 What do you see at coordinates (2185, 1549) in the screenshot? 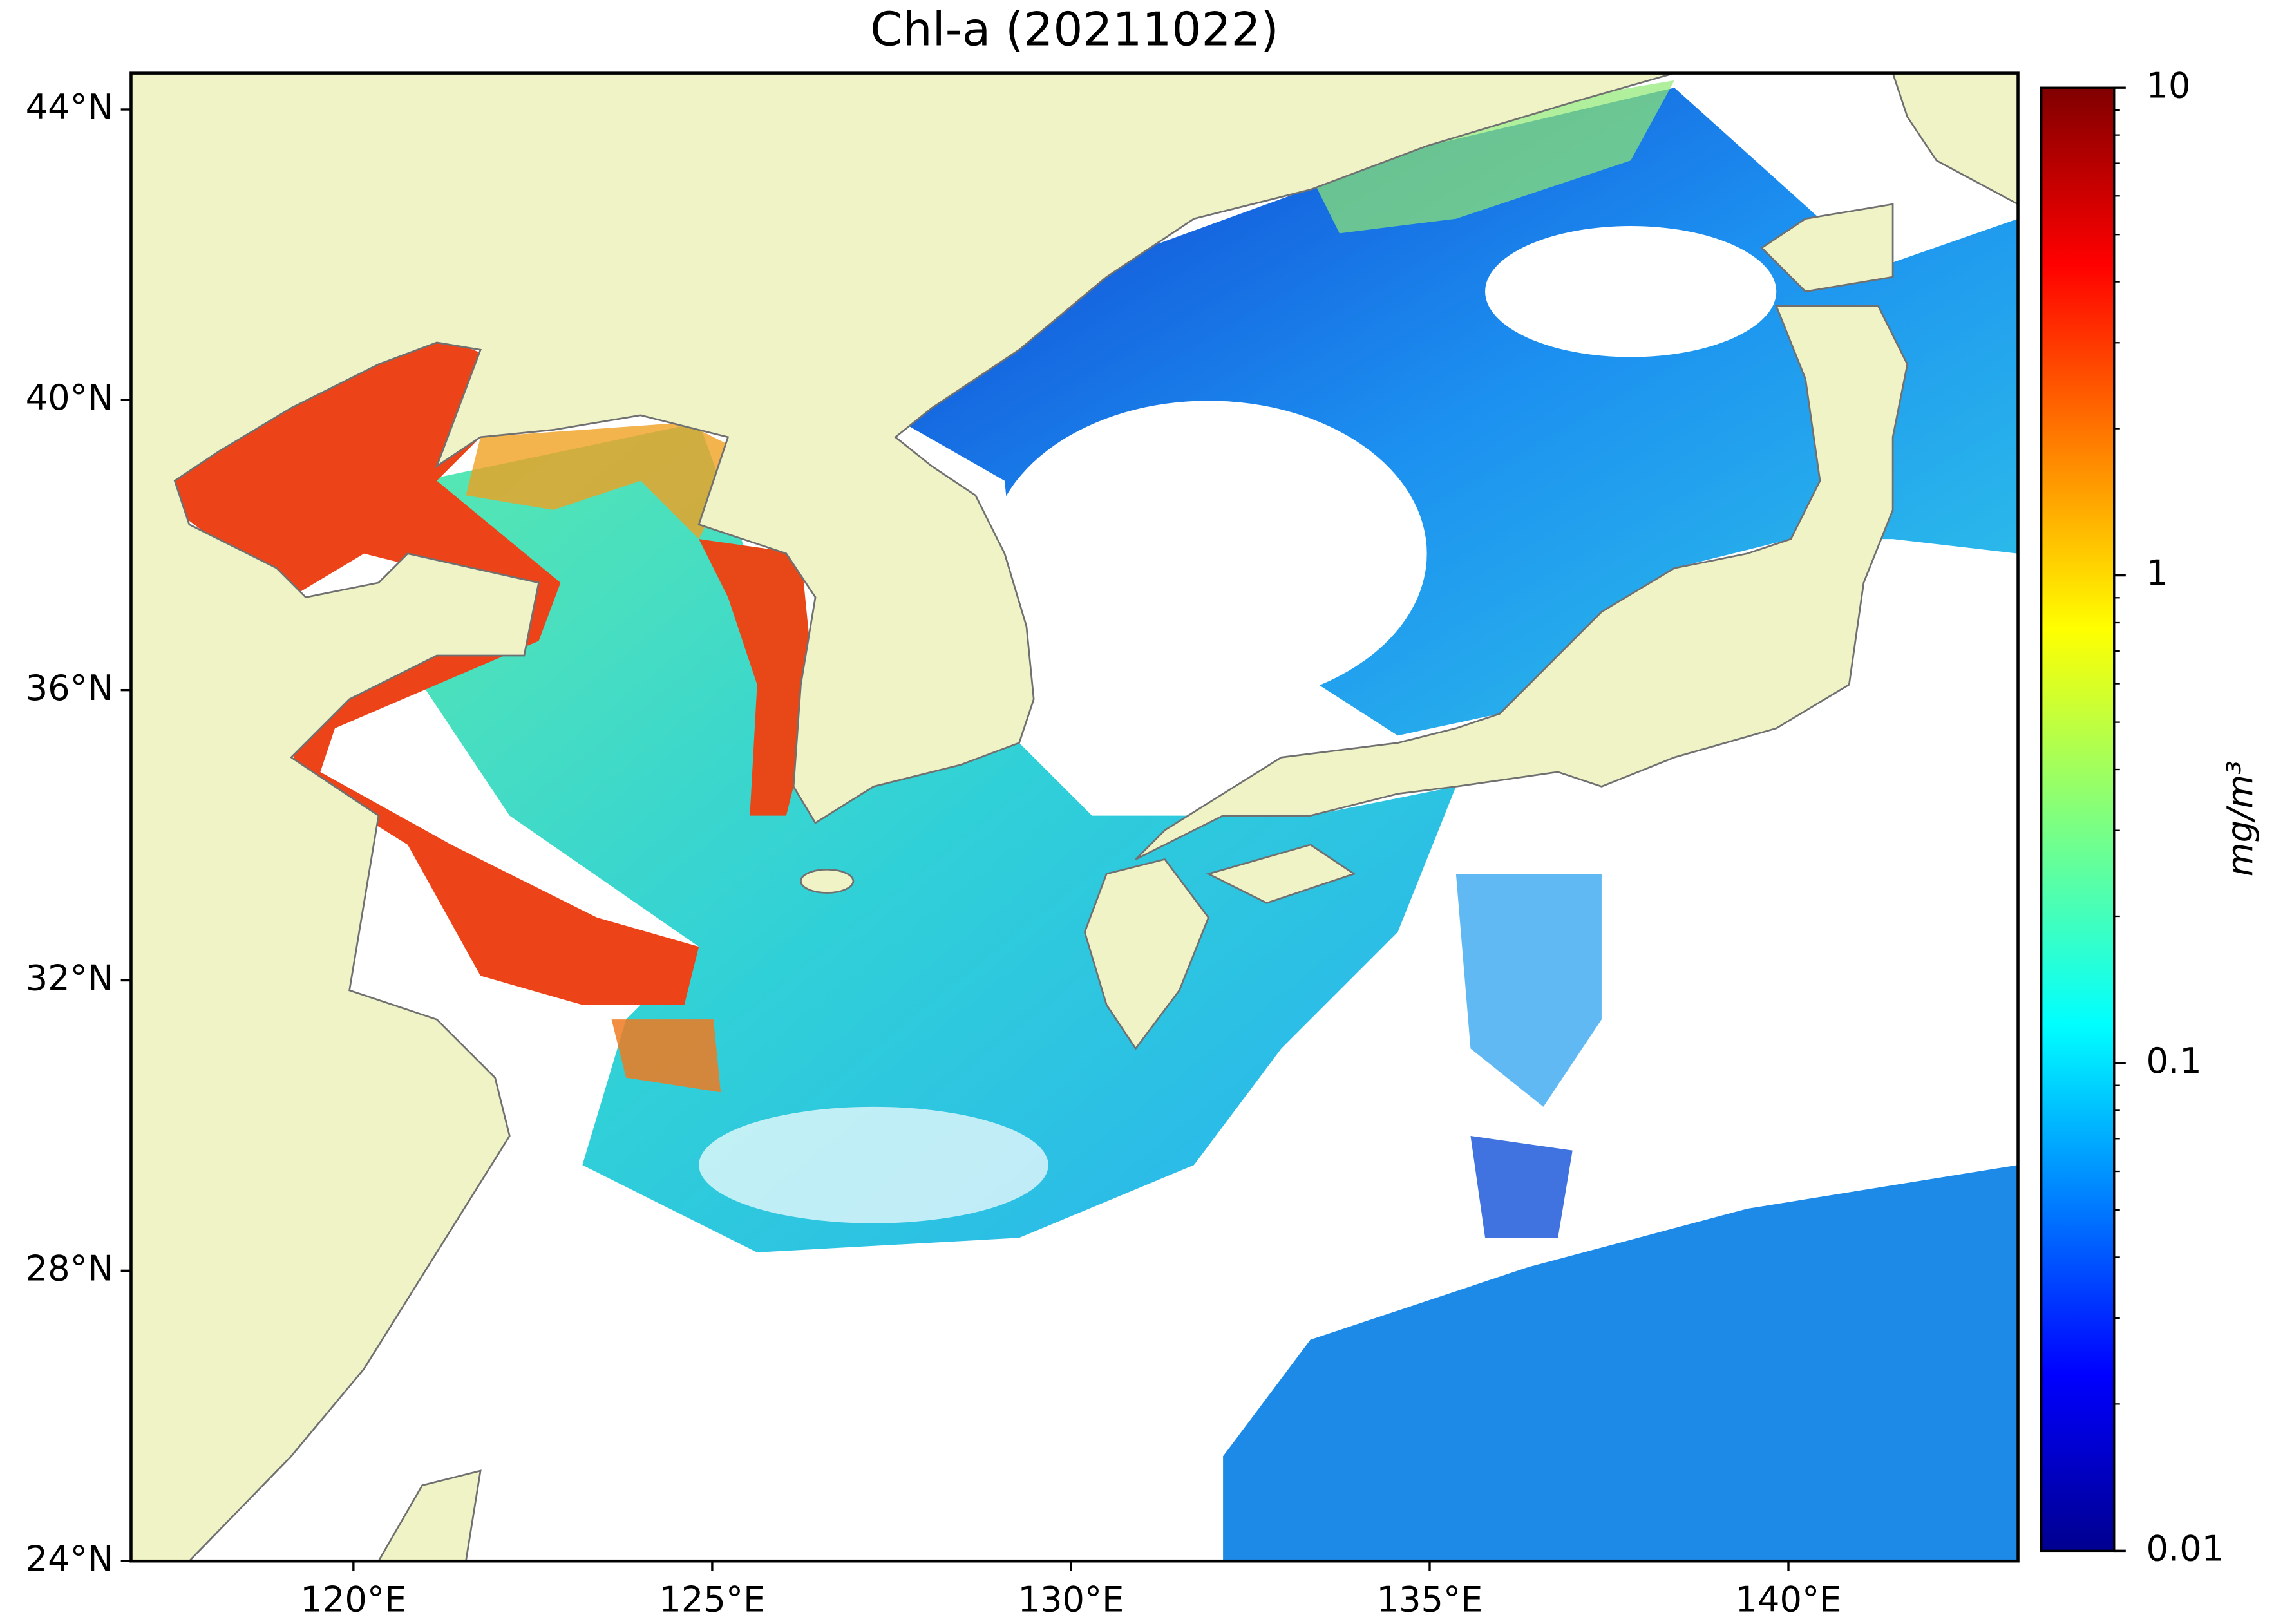
I see `colorbar-tick-label: 0.01` at bounding box center [2185, 1549].